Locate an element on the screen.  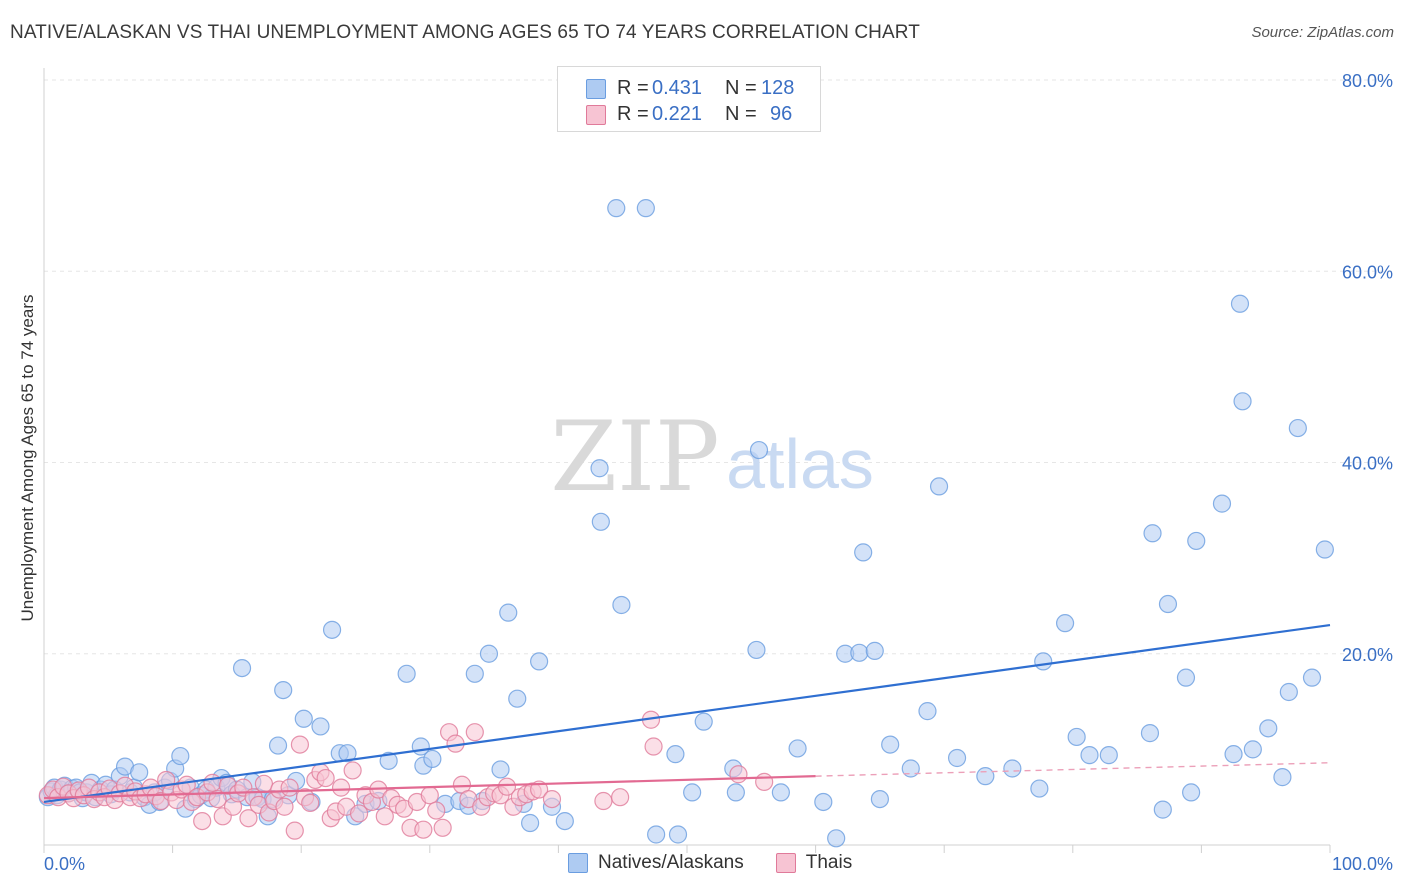
thai-trend-extension is located at coordinates (1073, 769).